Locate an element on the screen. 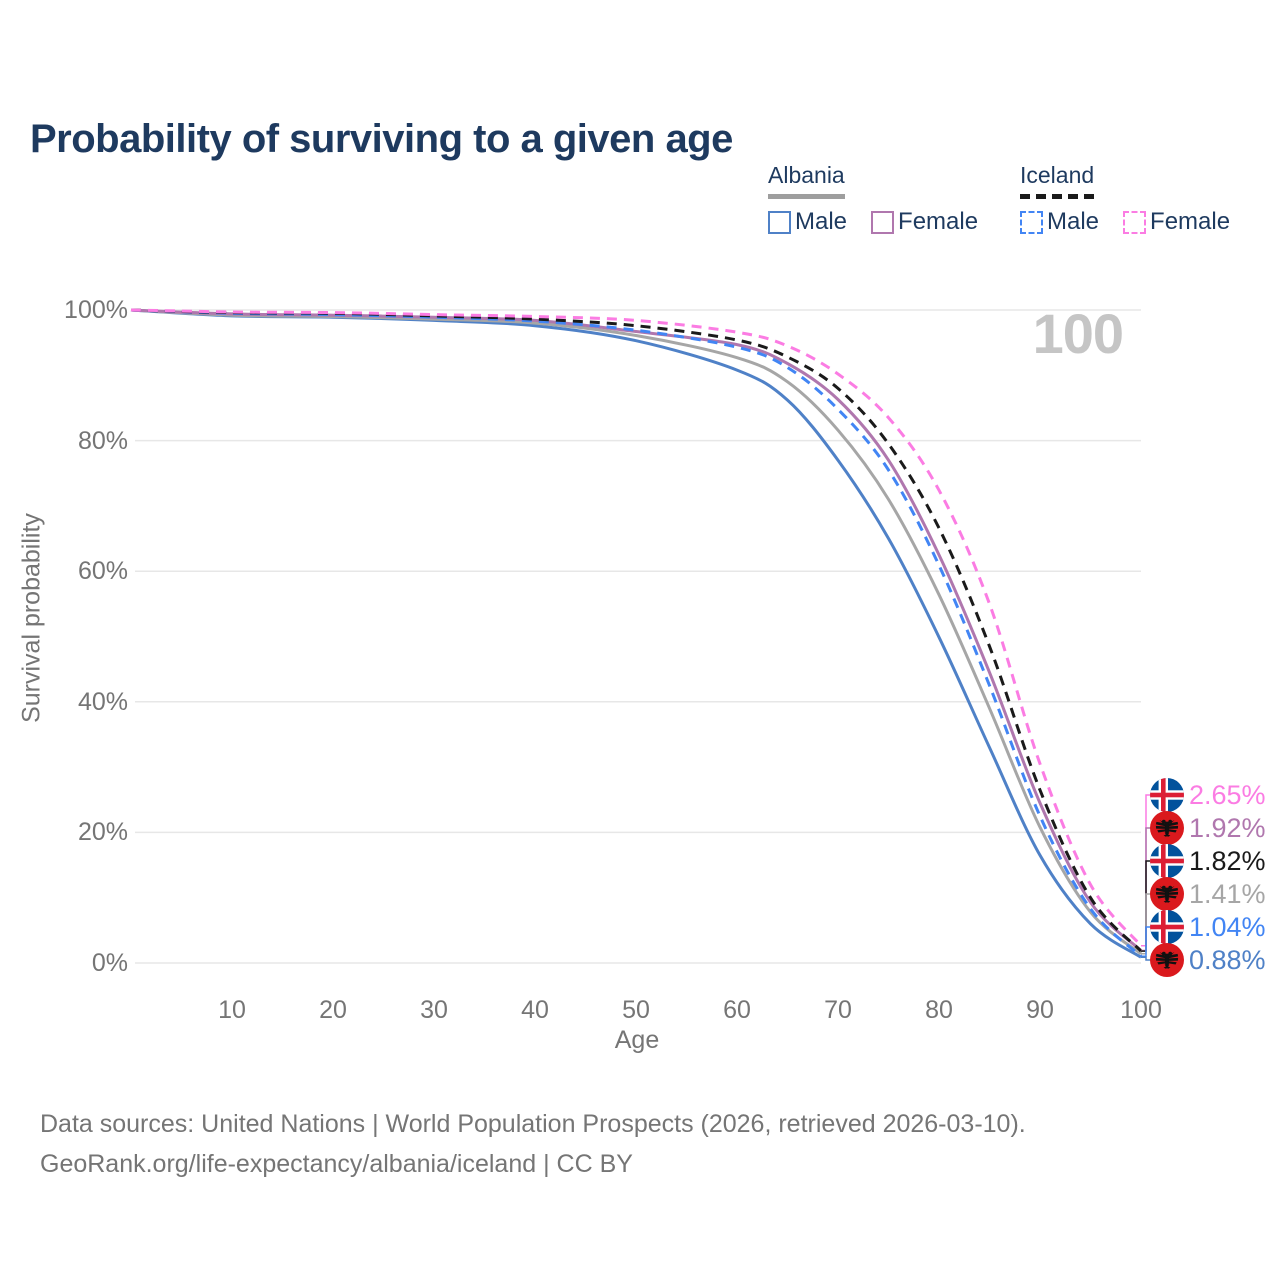 This screenshot has height=1280, width=1280. x-axis-title: Age is located at coordinates (637, 1040).